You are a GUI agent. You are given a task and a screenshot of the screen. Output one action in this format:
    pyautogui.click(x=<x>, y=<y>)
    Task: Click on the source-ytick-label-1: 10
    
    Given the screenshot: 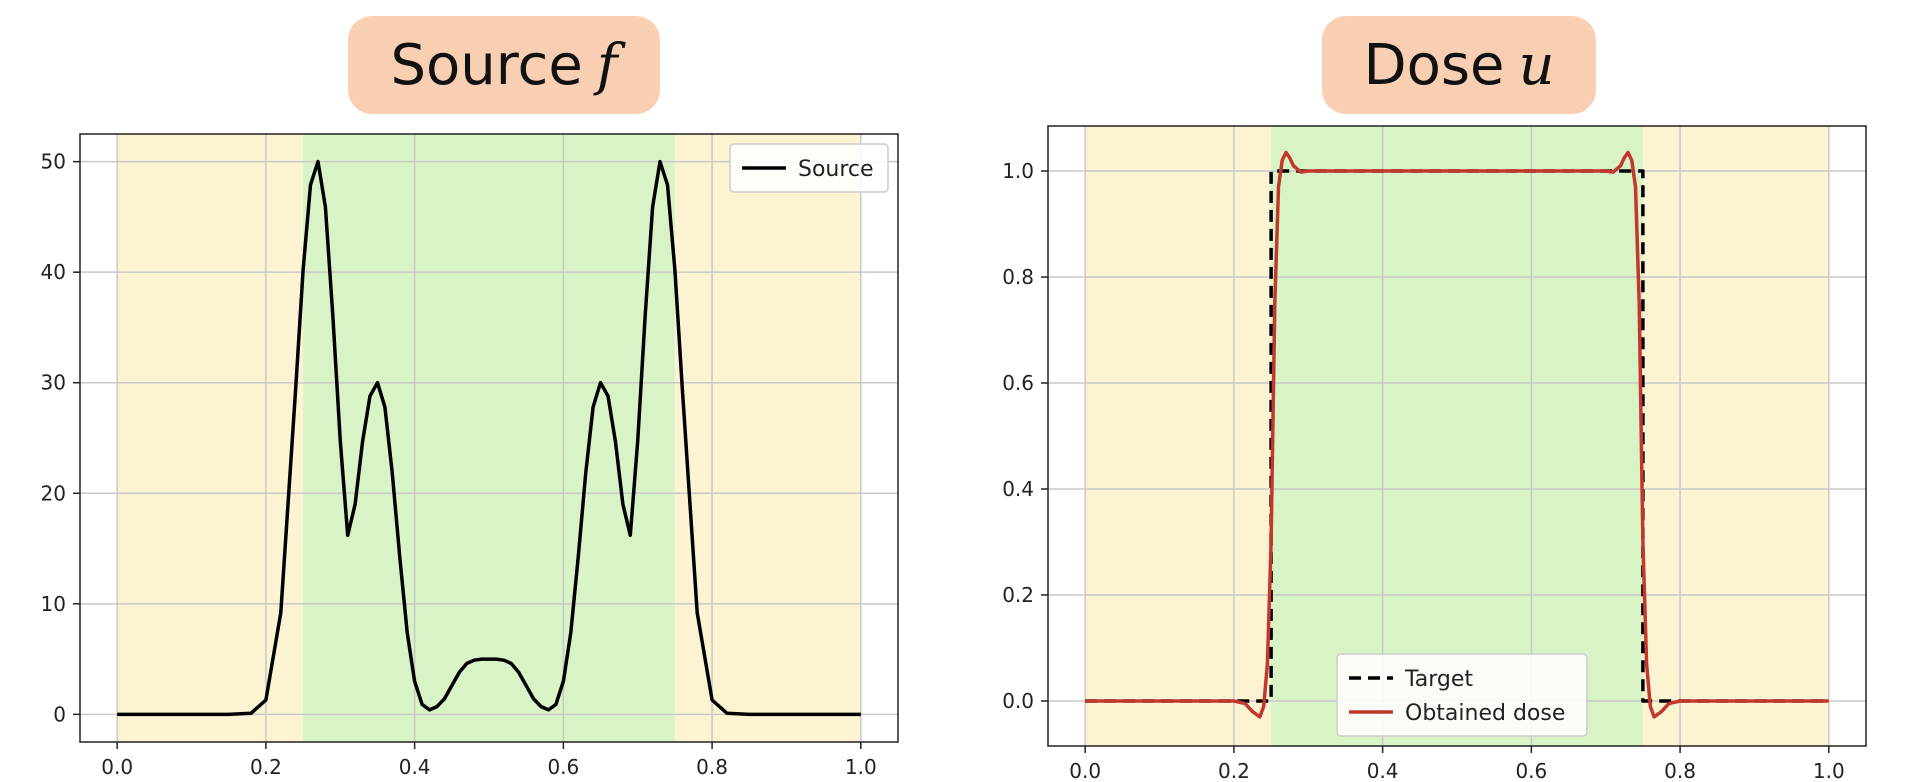 What is the action you would take?
    pyautogui.click(x=53, y=604)
    